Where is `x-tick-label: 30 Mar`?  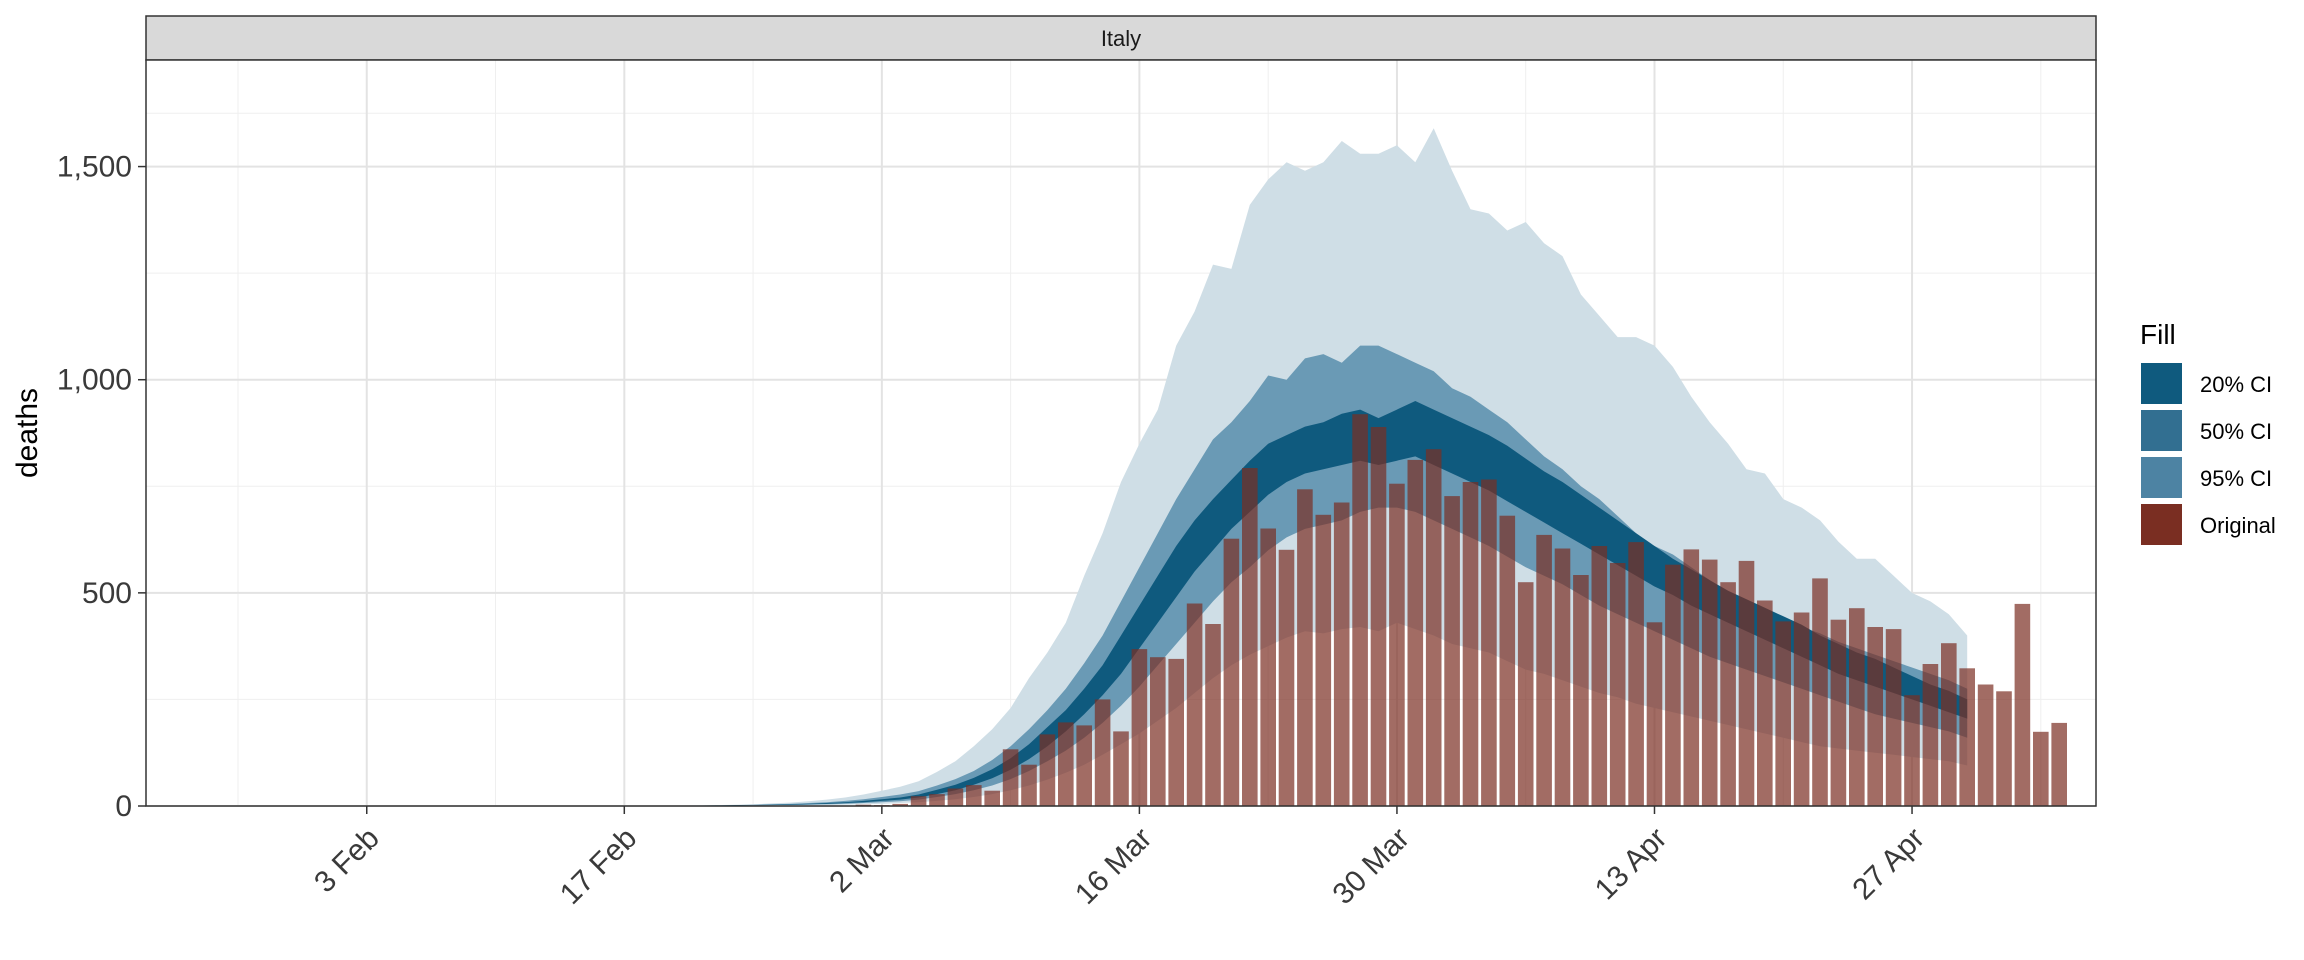 x-tick-label: 30 Mar is located at coordinates (1371, 866).